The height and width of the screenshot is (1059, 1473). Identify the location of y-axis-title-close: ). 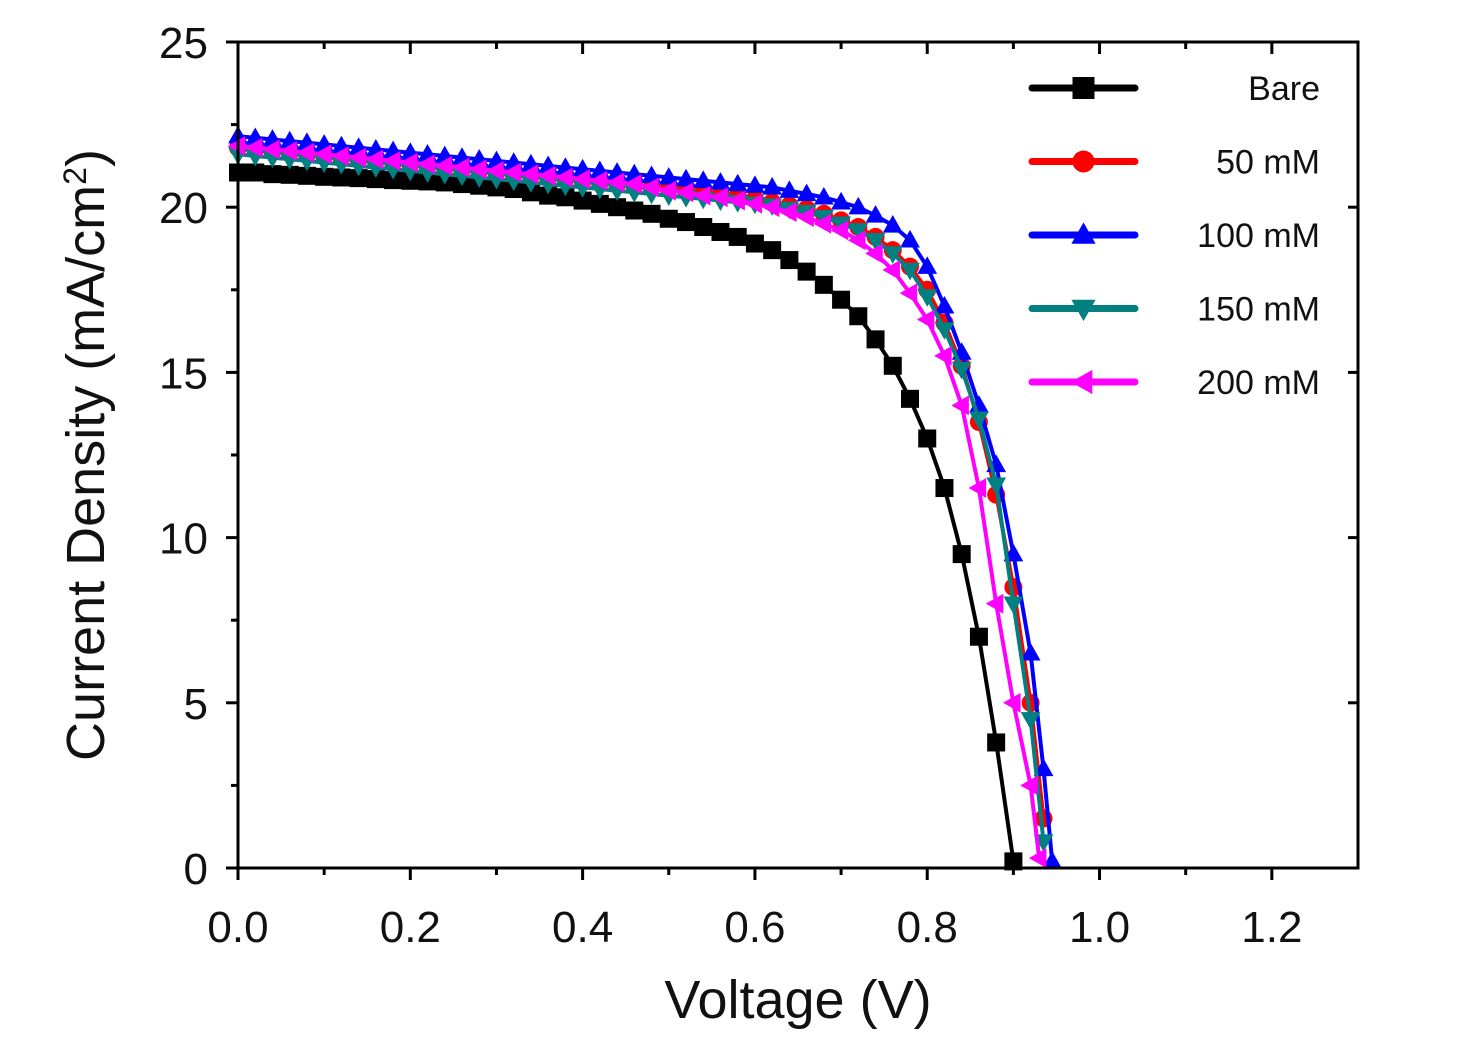
(86, 158).